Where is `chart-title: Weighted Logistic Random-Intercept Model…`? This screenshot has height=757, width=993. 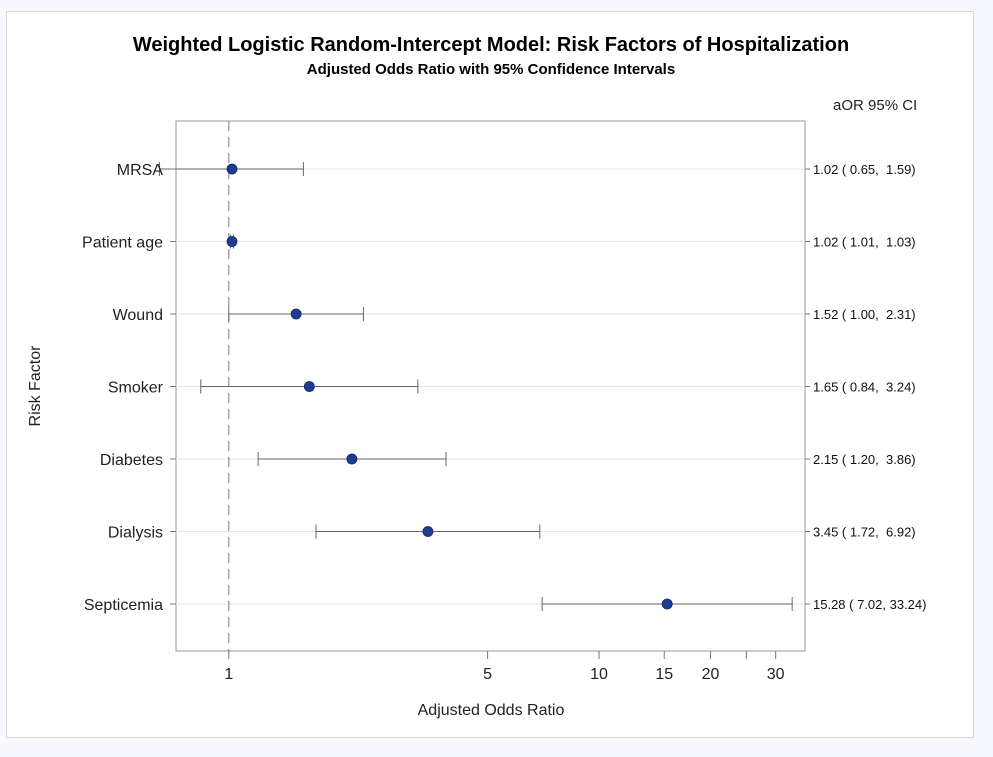
chart-title: Weighted Logistic Random-Intercept Model… is located at coordinates (491, 45).